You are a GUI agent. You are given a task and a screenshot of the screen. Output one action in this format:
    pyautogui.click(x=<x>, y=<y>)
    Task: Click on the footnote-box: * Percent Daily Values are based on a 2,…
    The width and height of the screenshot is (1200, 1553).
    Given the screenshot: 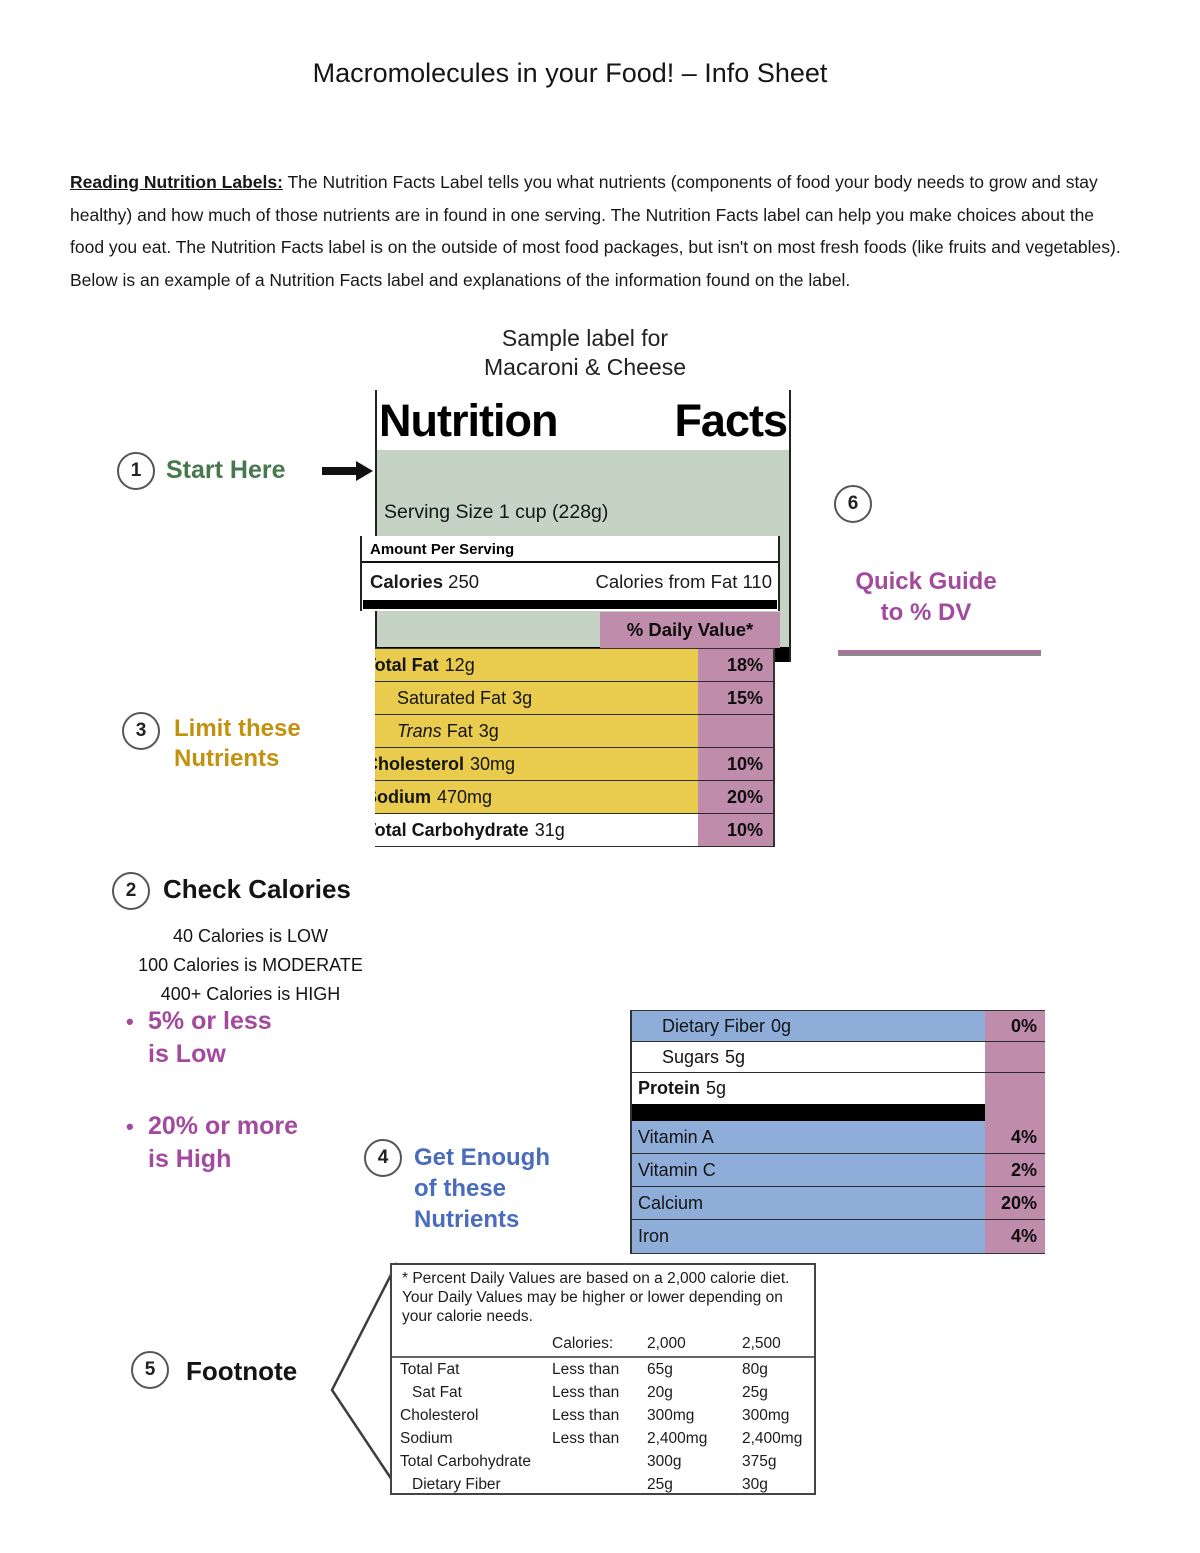 What is the action you would take?
    pyautogui.click(x=603, y=1379)
    